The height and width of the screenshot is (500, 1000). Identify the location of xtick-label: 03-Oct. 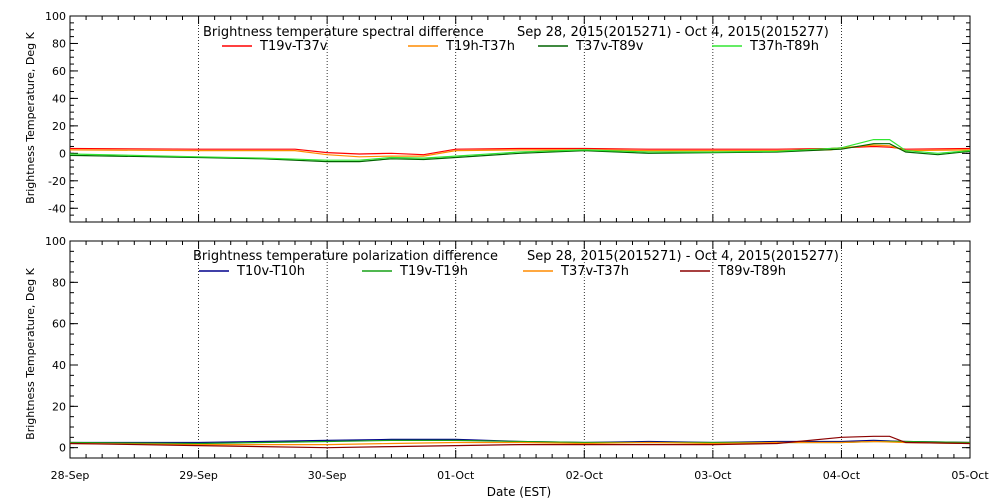
(713, 475).